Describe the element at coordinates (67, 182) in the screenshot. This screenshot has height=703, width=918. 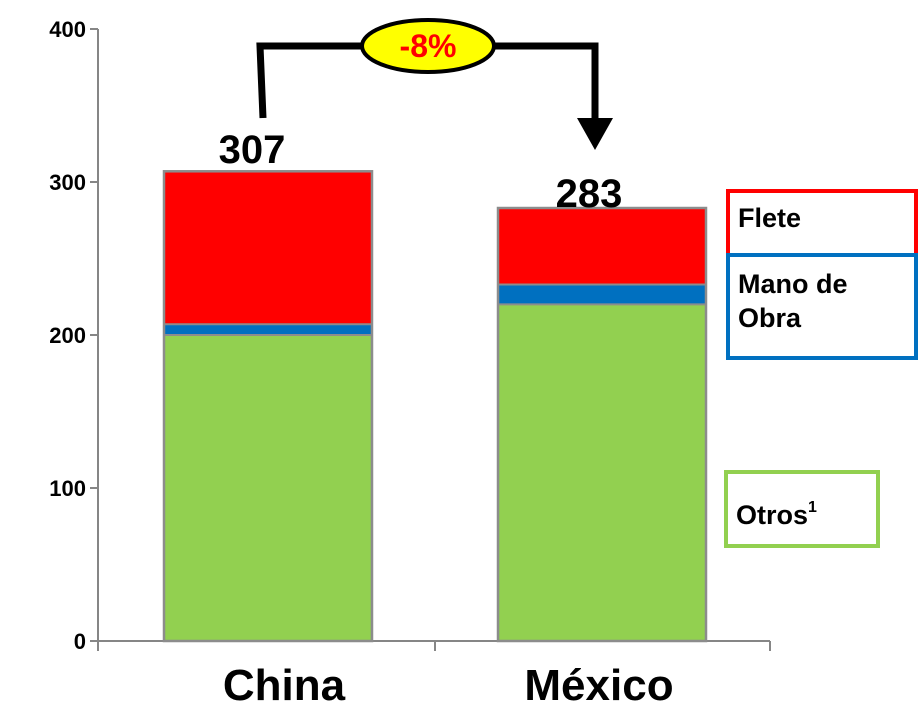
I see `y-tick-label: 300` at that location.